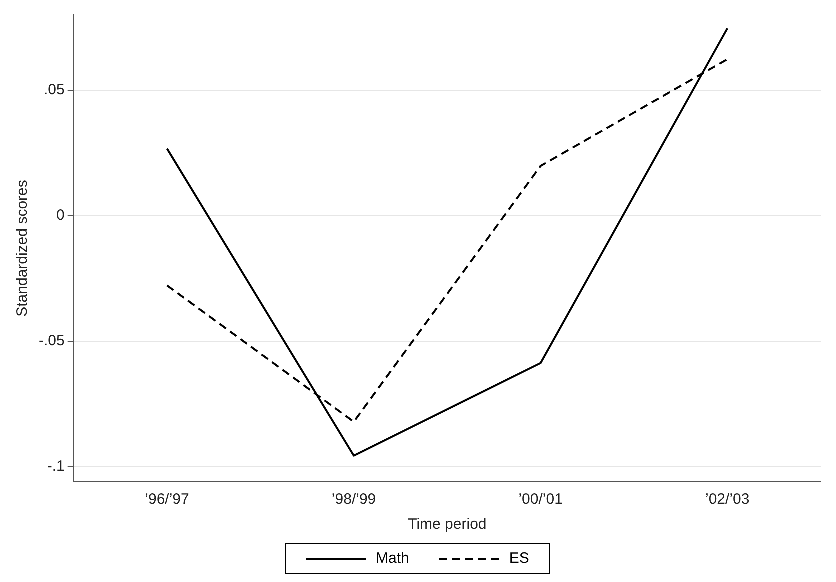 Image resolution: width=836 pixels, height=582 pixels. I want to click on x-tick-label: ’00/’01, so click(540, 499).